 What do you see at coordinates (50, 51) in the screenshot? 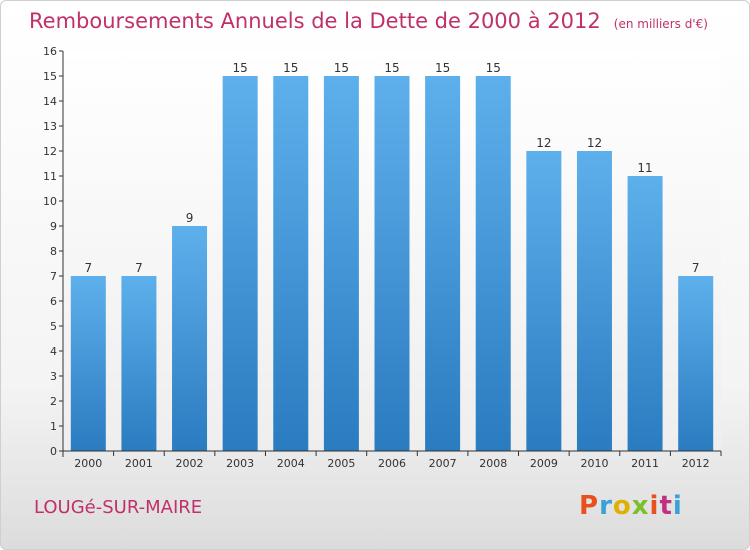
I see `y-tick-label-16: 16` at bounding box center [50, 51].